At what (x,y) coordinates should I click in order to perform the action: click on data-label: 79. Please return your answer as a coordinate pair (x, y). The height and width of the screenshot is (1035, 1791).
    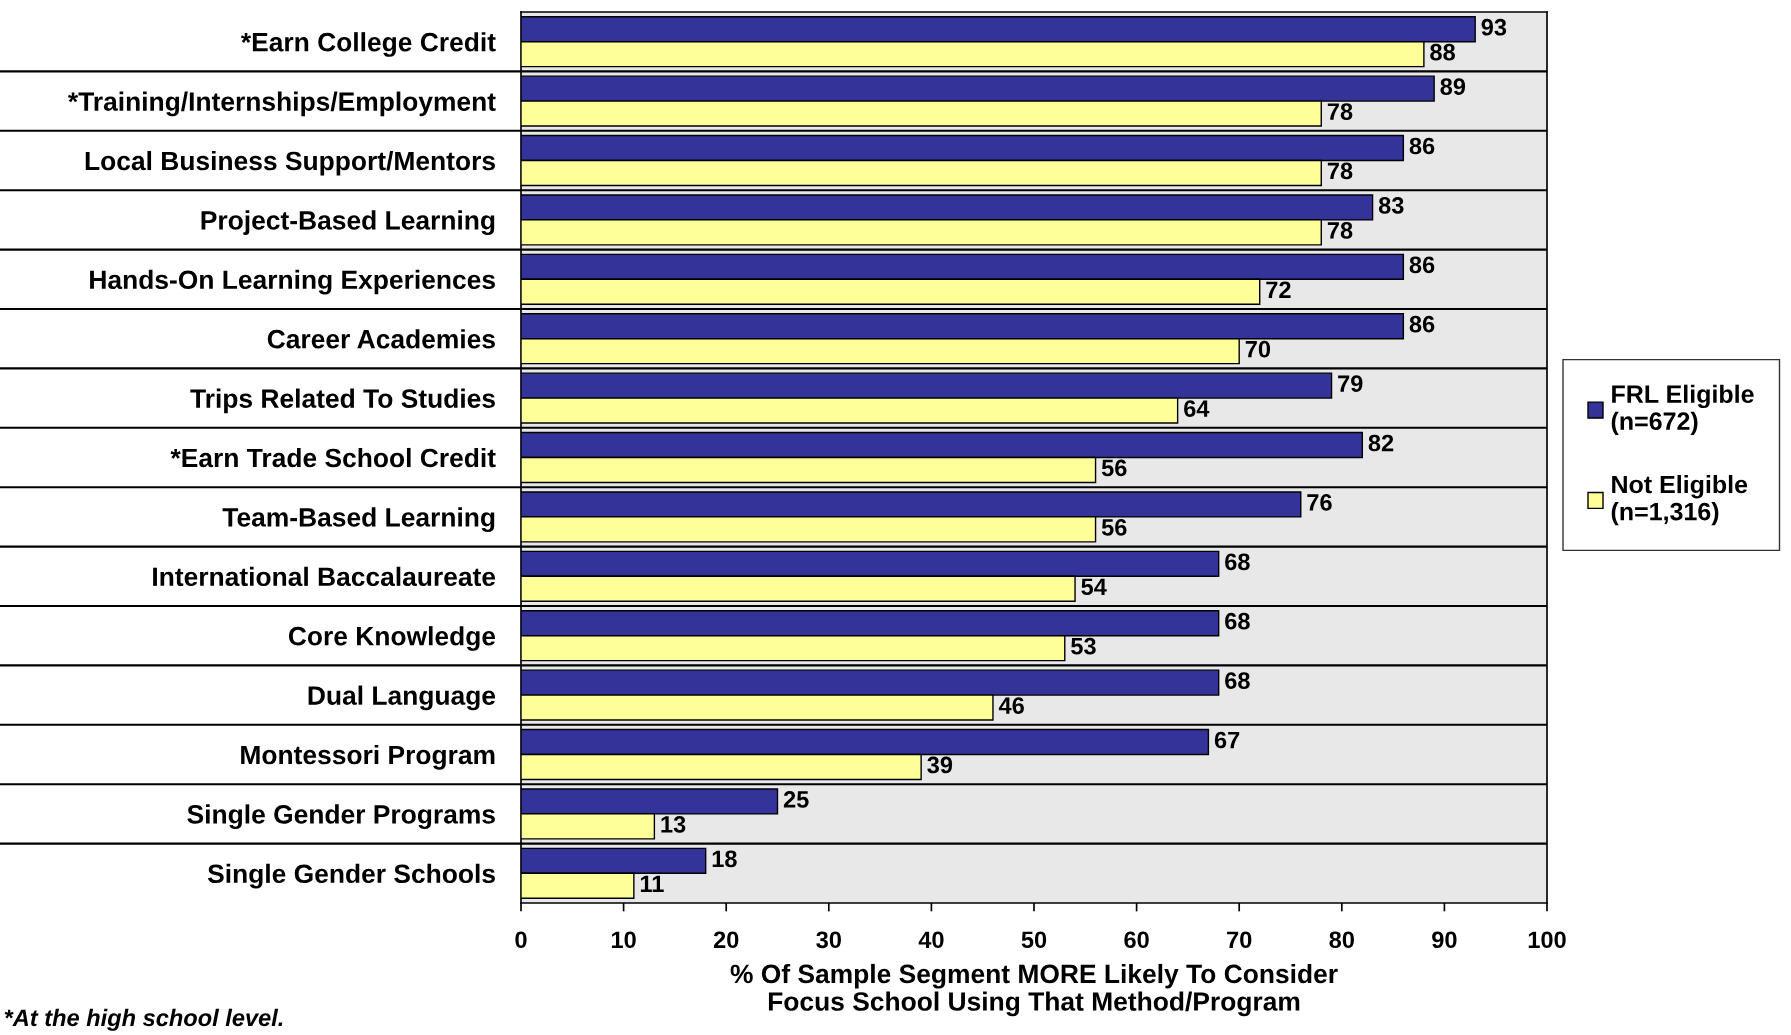
    Looking at the image, I should click on (1350, 383).